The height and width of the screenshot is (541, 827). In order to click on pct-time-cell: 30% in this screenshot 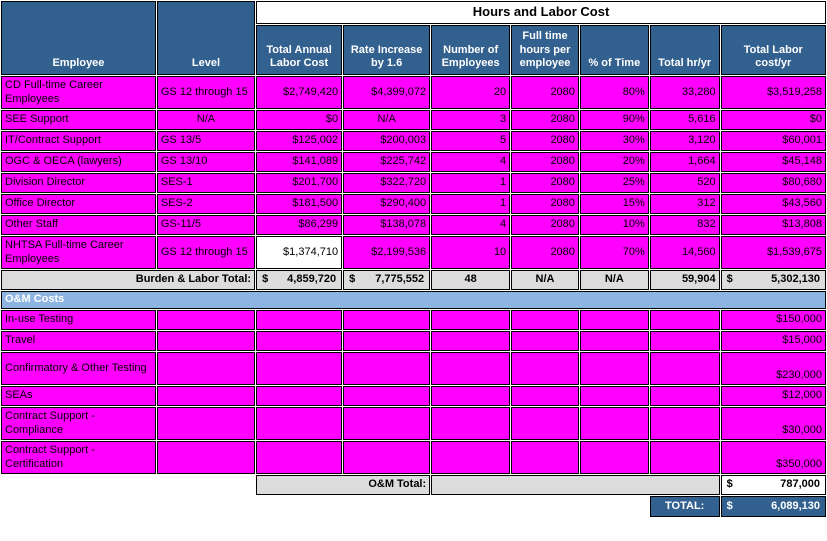, I will do `click(614, 141)`.